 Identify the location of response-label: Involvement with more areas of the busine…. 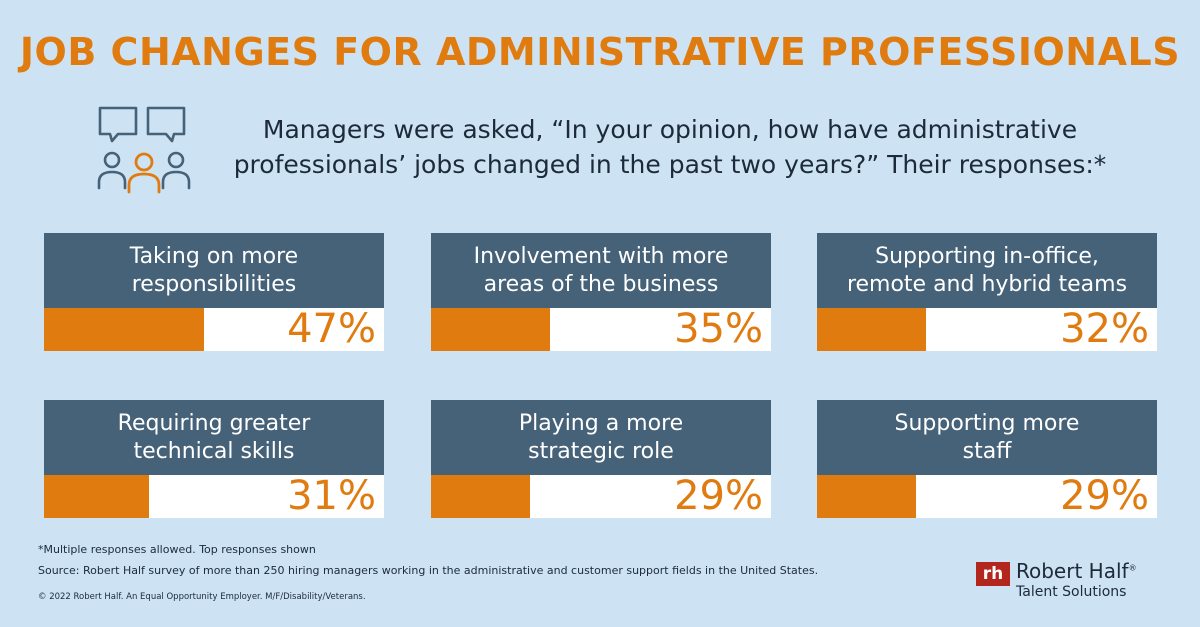
(601, 270).